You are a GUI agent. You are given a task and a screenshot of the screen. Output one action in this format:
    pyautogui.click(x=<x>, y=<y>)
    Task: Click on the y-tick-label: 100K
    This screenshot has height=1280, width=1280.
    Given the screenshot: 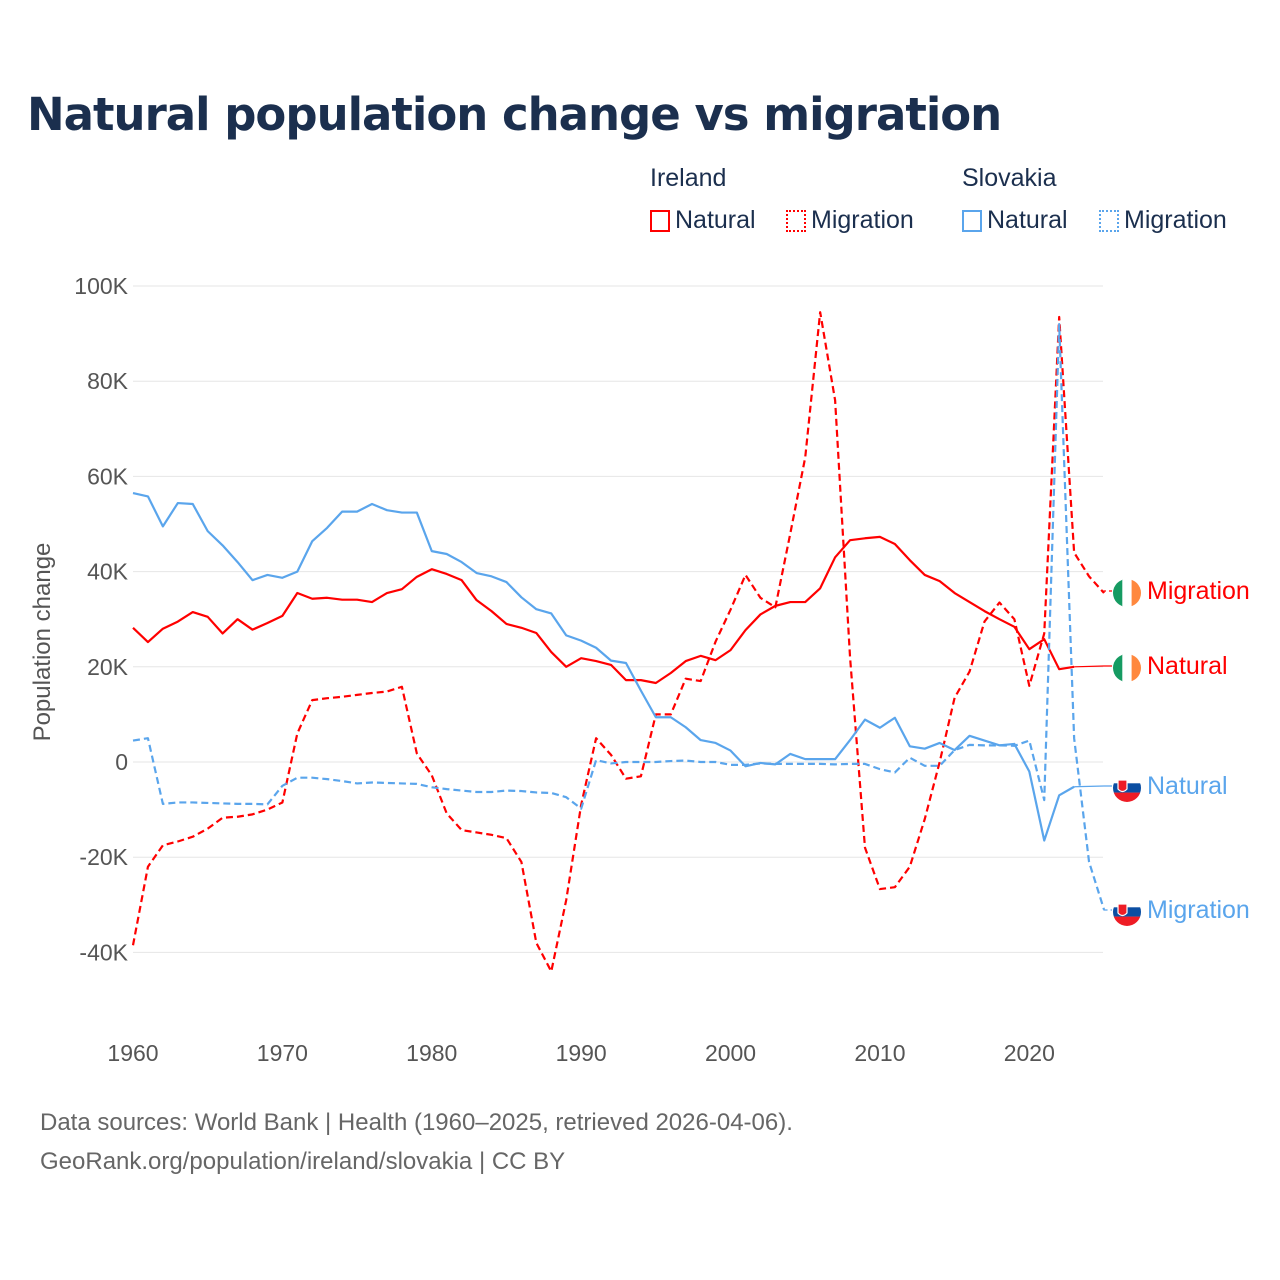 What is the action you would take?
    pyautogui.click(x=101, y=286)
    